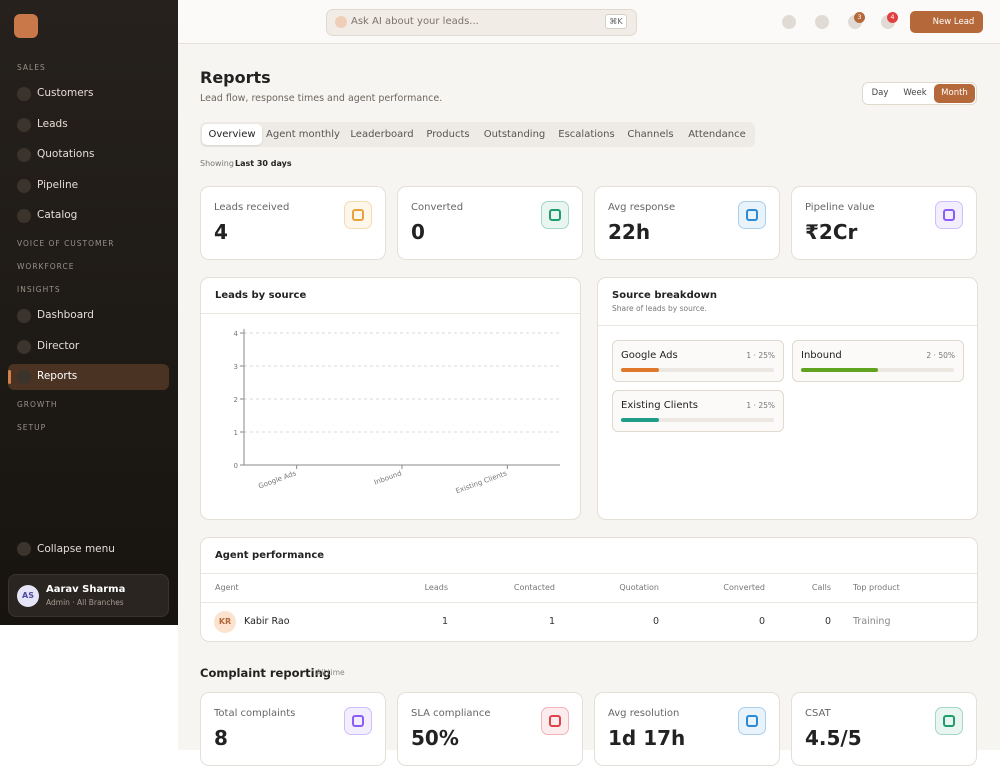 The image size is (1000, 766). I want to click on section-label: WORKFORCE, so click(46, 266).